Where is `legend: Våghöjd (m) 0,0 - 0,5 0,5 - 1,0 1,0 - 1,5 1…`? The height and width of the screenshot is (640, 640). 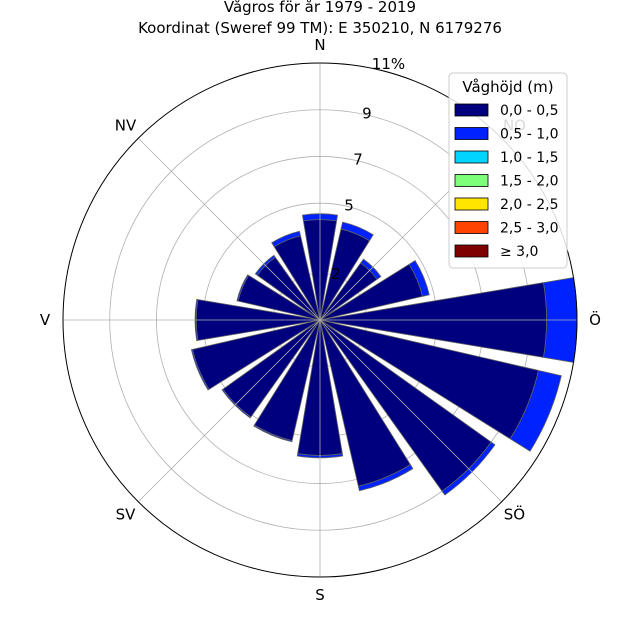 legend: Våghöjd (m) 0,0 - 0,5 0,5 - 1,0 1,0 - 1,5 1… is located at coordinates (508, 170).